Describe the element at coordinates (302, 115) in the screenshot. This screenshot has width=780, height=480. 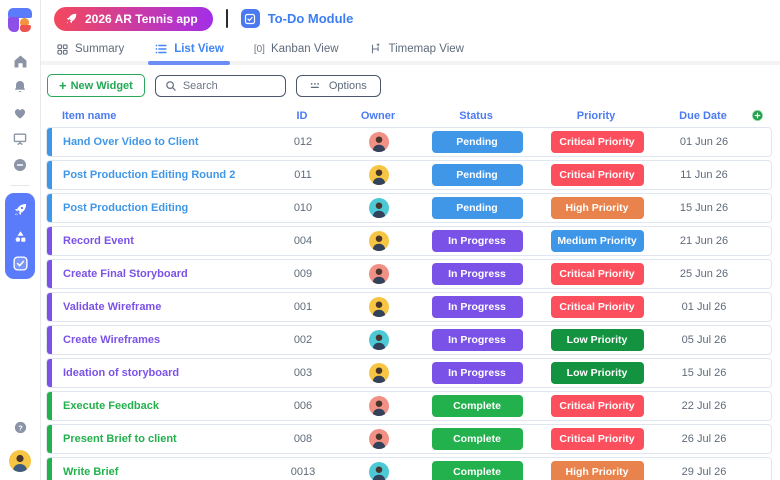
I see `column-header-id: ID` at that location.